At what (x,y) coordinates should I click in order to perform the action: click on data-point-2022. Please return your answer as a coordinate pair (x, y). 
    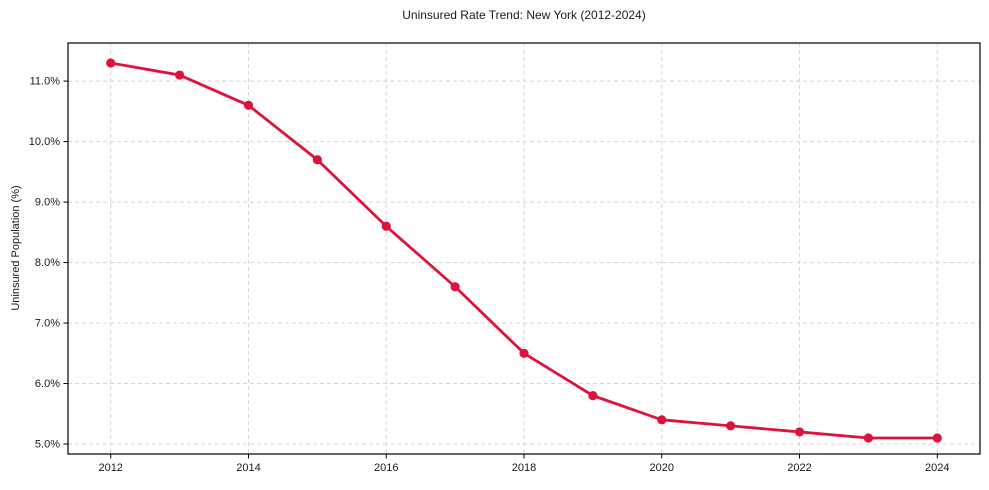
    Looking at the image, I should click on (799, 432).